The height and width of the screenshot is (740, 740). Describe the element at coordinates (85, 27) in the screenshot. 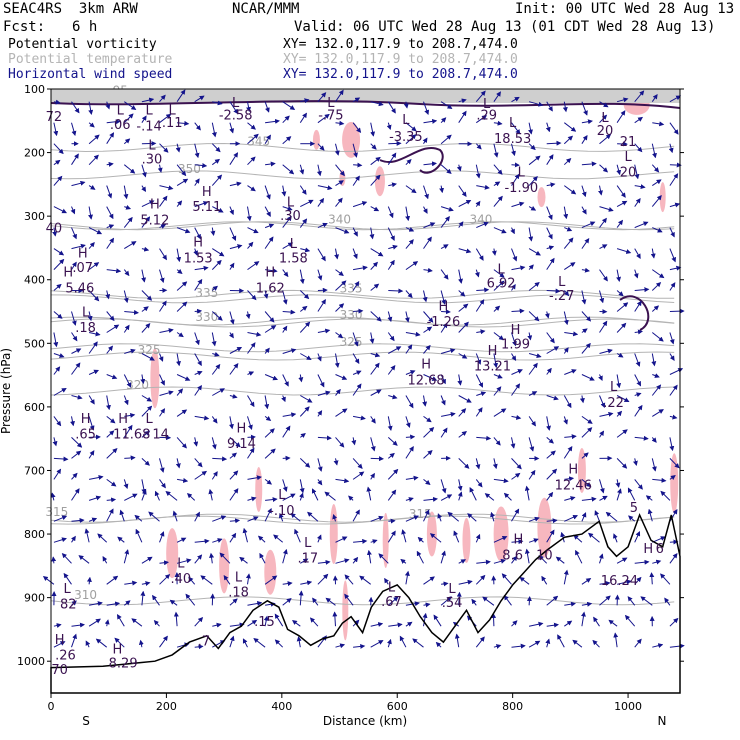

I see `forecast-hours: 6 h` at that location.